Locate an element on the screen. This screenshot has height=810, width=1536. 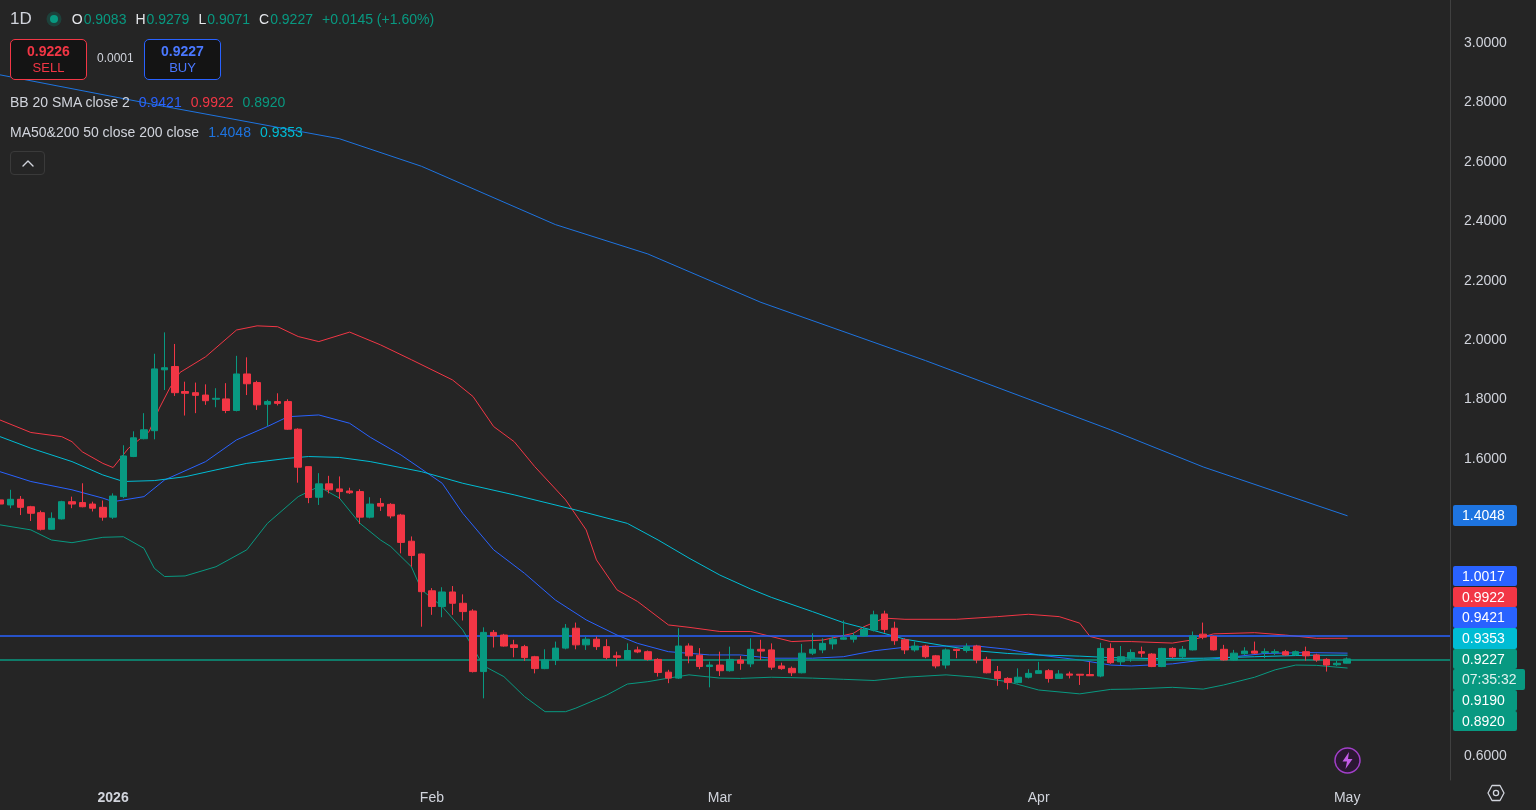
x-tick-label: May is located at coordinates (1347, 797).